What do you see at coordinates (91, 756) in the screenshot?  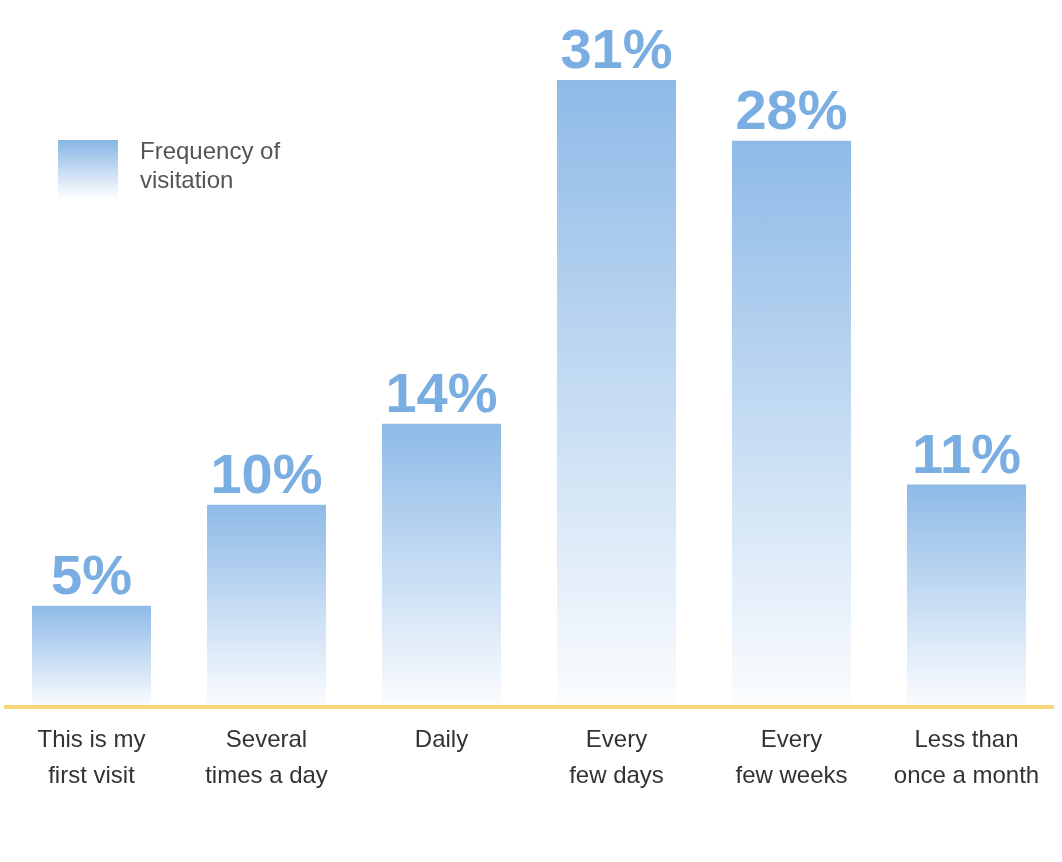 I see `x-tick-label: This is my first visit` at bounding box center [91, 756].